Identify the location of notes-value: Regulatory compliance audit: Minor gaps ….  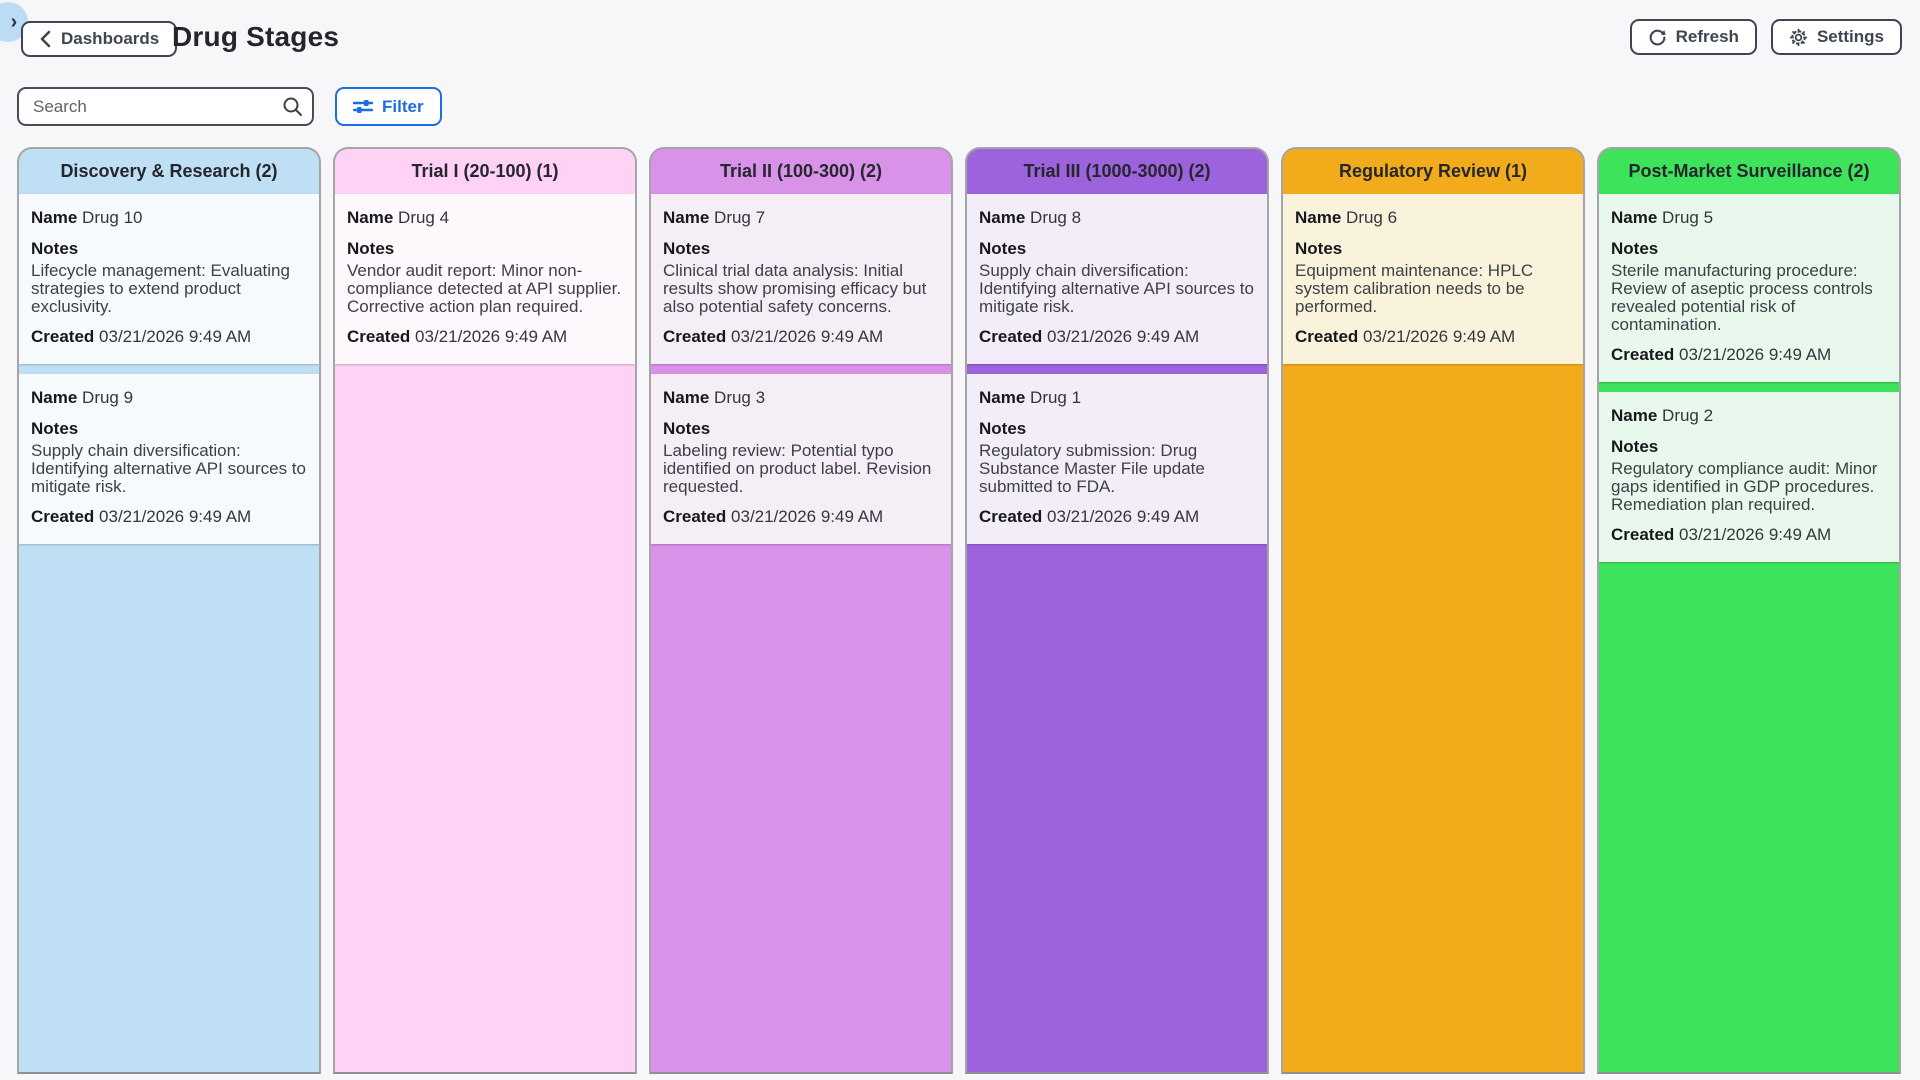
(1744, 487).